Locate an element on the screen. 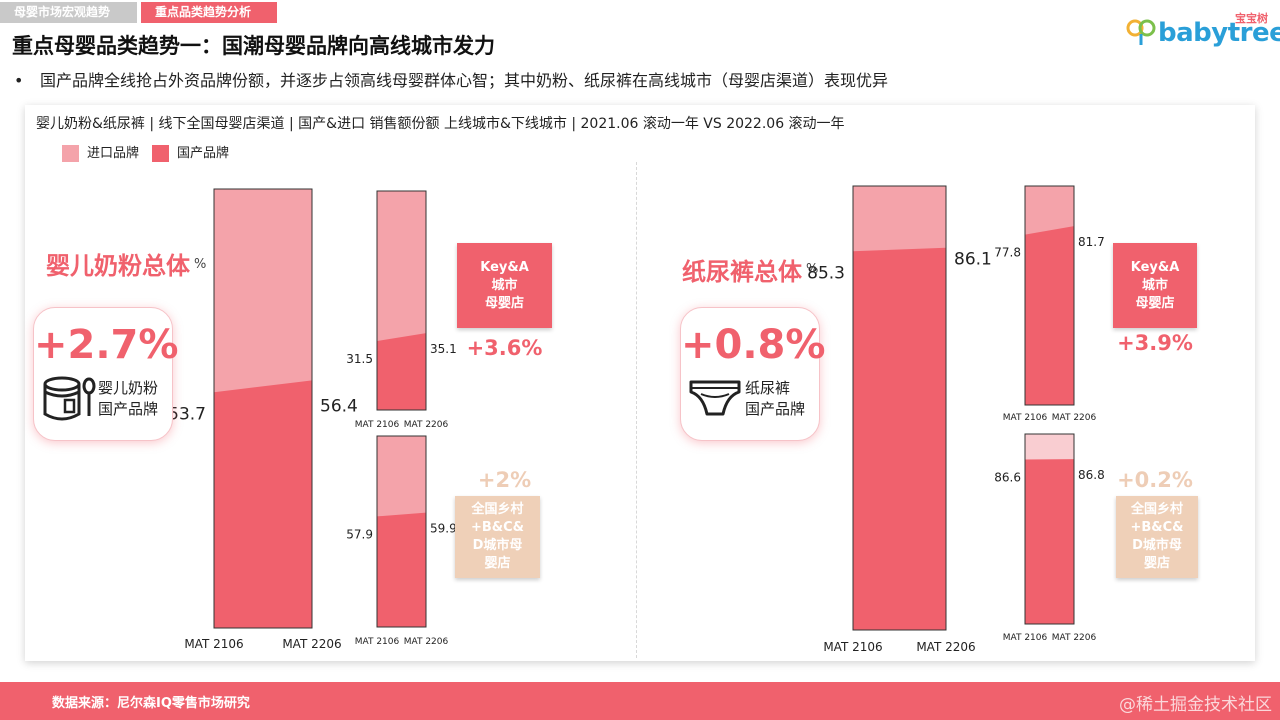 Image resolution: width=1280 pixels, height=720 pixels. value-label-2-0: 57.9 is located at coordinates (359, 534).